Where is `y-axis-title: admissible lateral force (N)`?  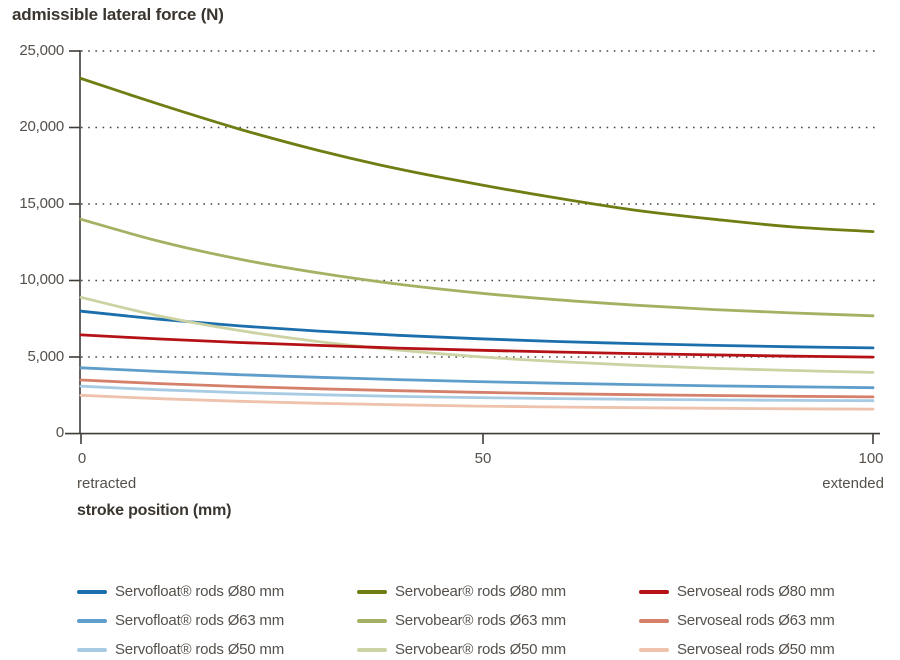 y-axis-title: admissible lateral force (N) is located at coordinates (118, 14).